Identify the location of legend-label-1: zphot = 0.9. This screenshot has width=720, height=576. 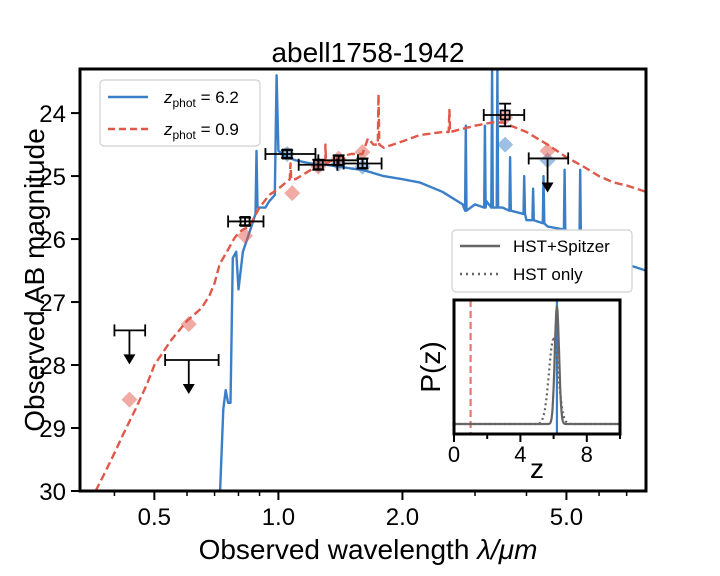
(201, 131).